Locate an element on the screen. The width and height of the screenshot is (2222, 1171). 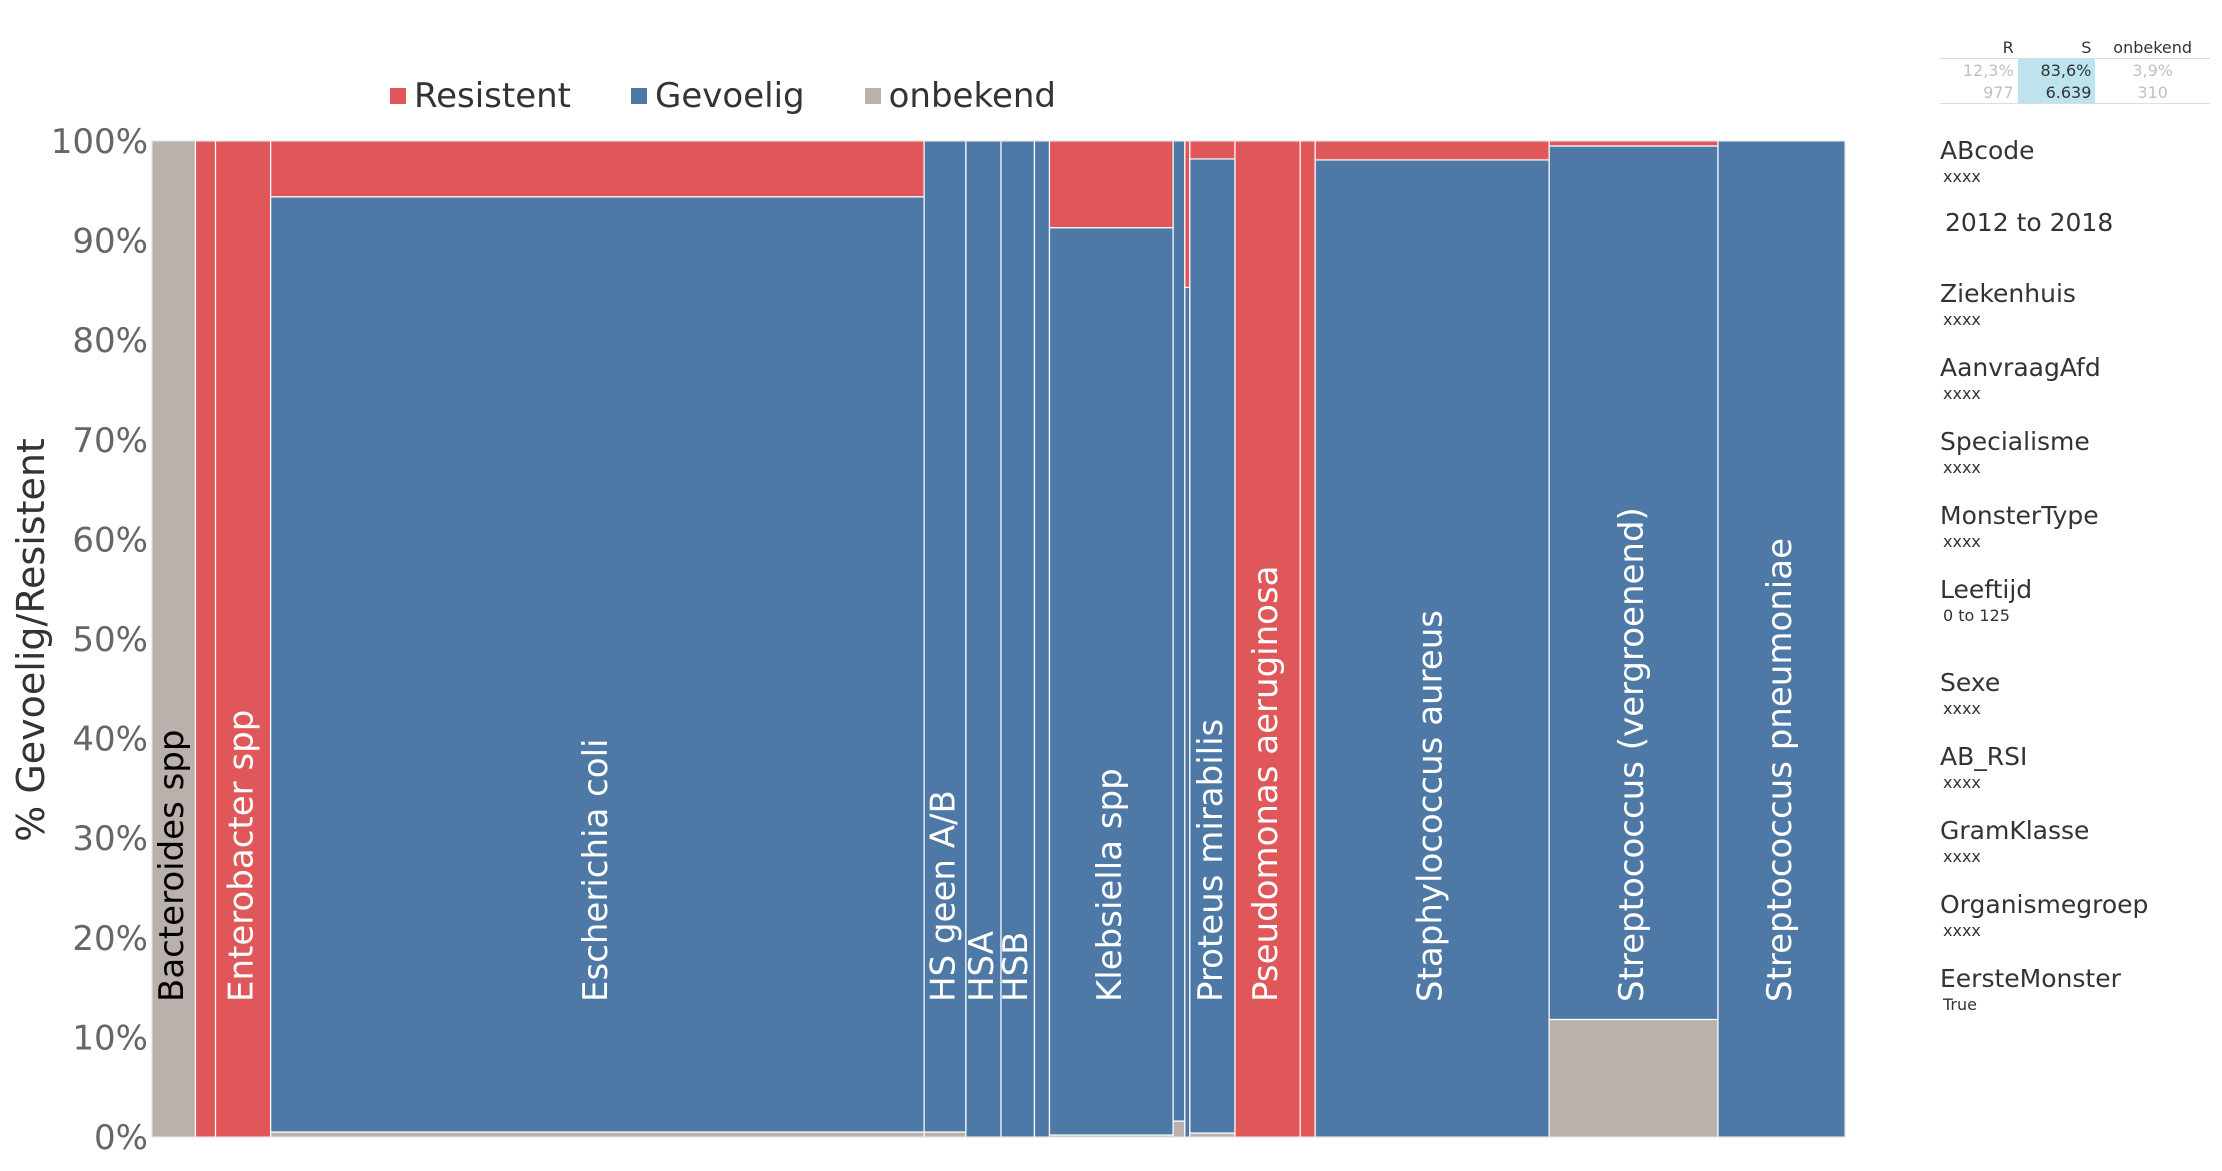
filter-label: Organismegroep is located at coordinates (2044, 904).